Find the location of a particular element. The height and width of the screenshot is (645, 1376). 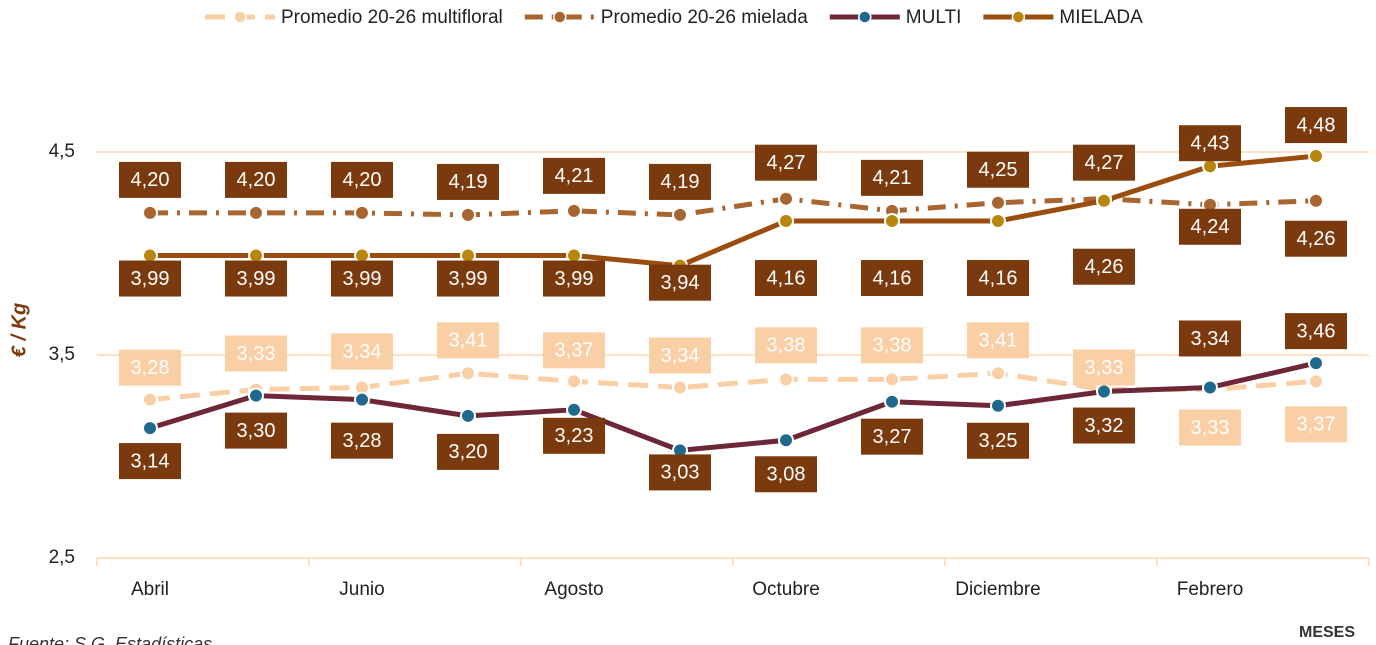

data-label: 3,27 is located at coordinates (892, 437).